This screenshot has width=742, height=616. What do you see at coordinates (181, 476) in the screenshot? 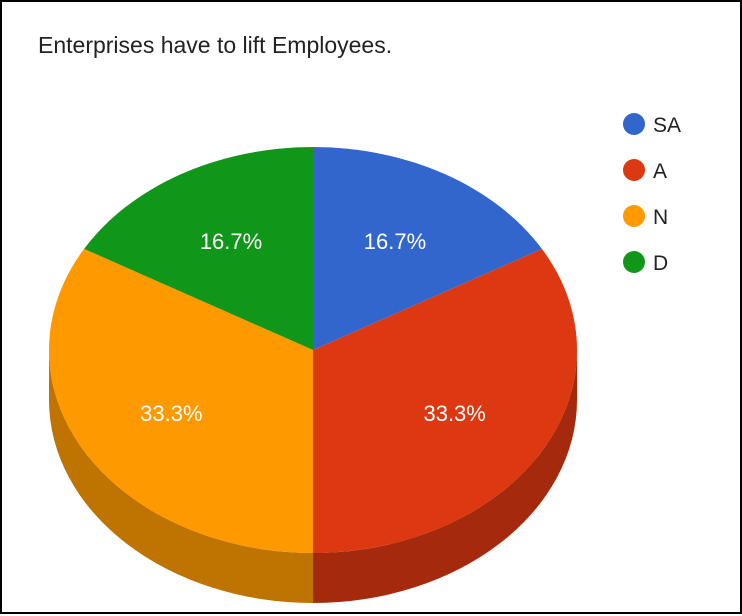
I see `pie-side-n` at bounding box center [181, 476].